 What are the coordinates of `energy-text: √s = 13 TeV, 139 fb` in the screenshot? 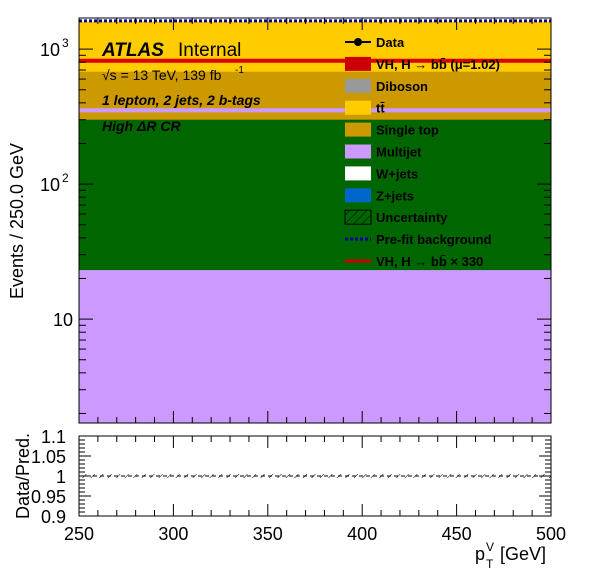 It's located at (162, 75).